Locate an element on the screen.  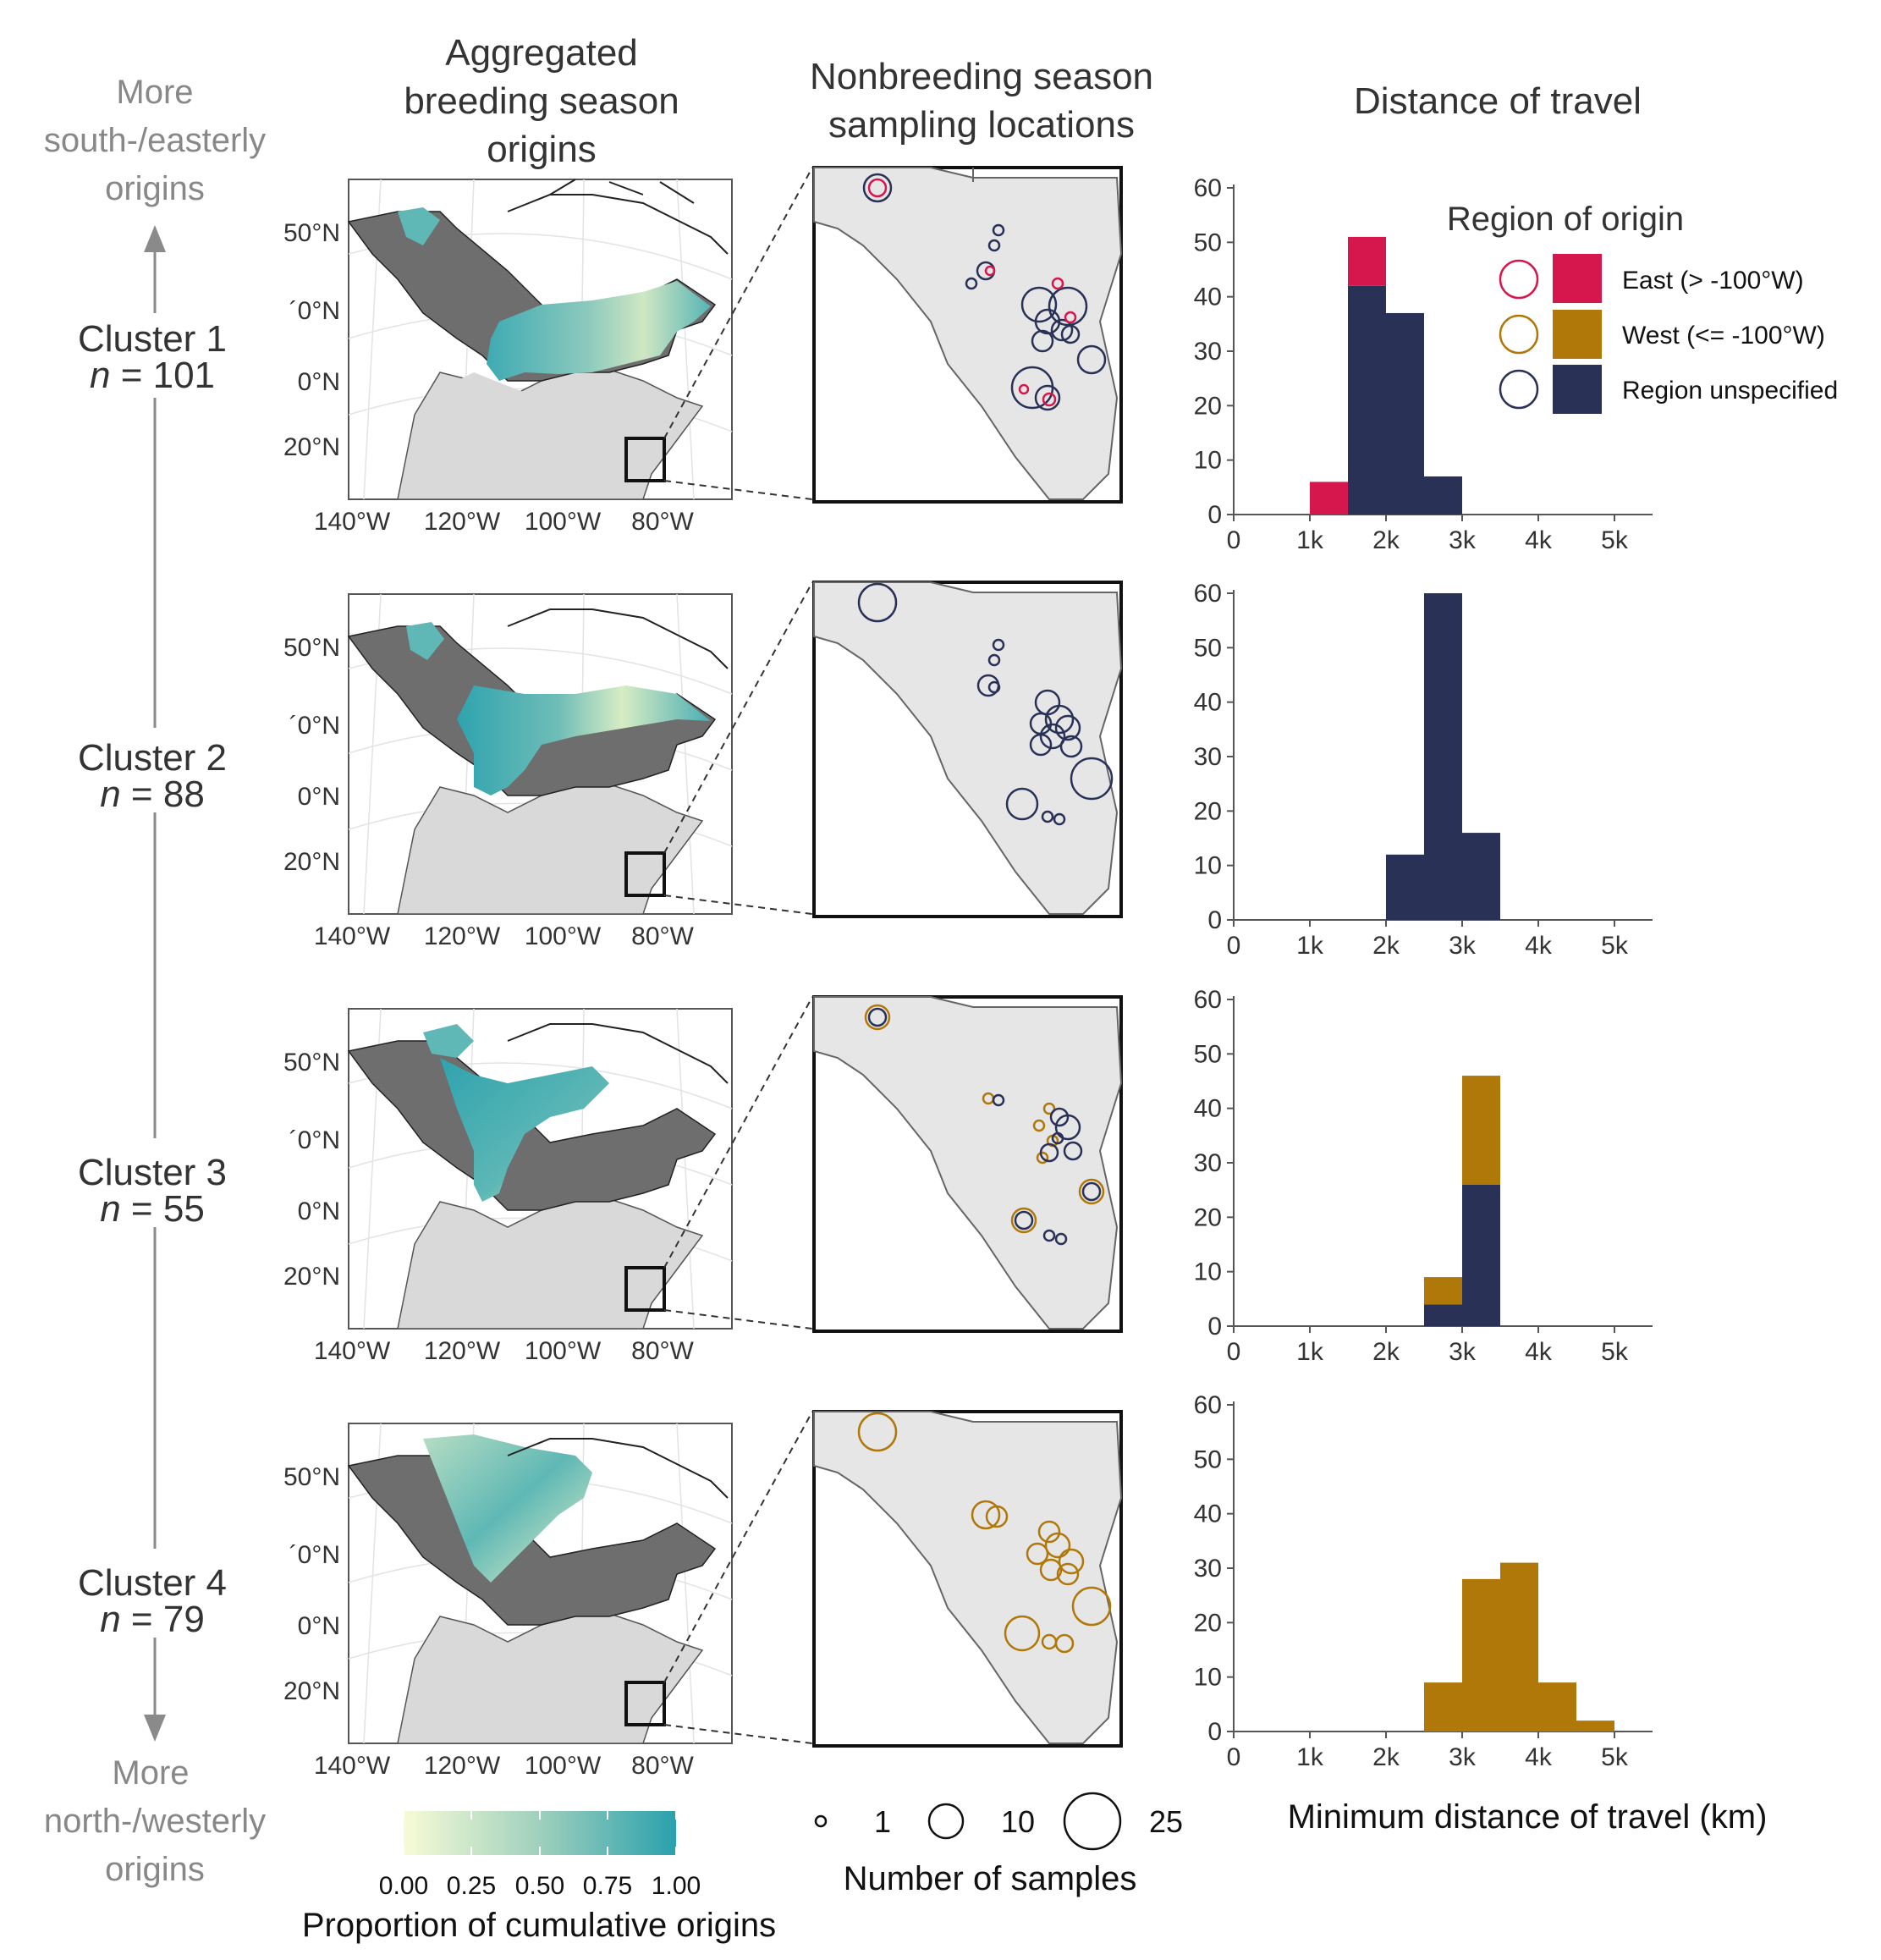
region-legend-title: Region of origin is located at coordinates (1565, 219).